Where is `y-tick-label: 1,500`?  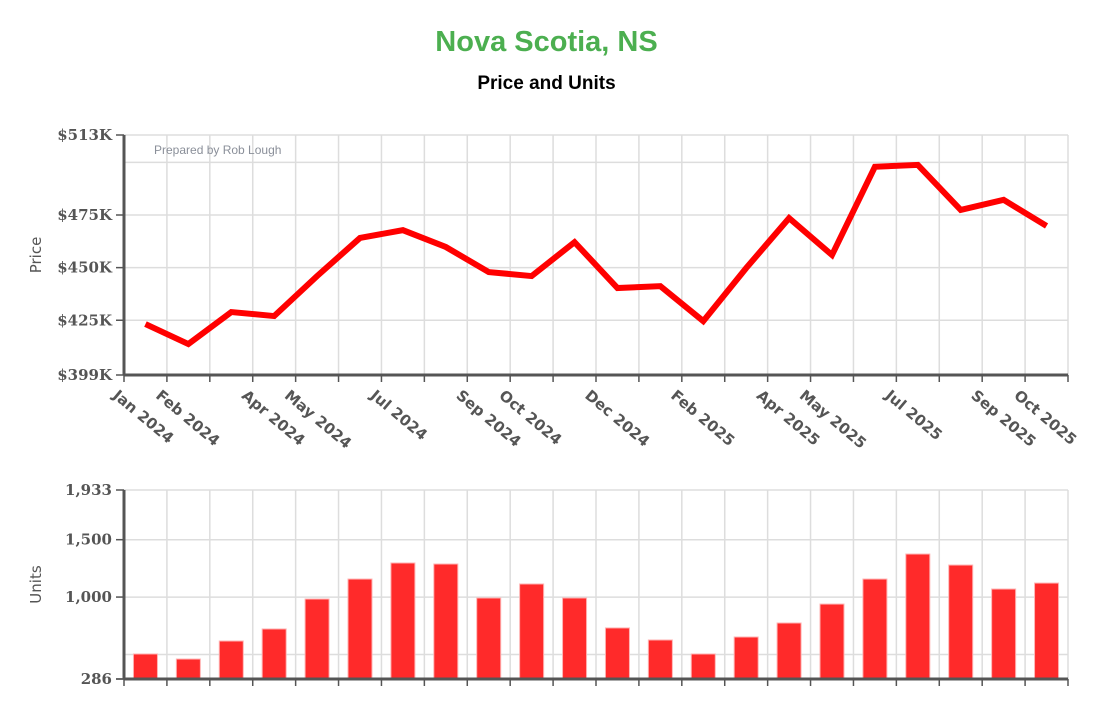 y-tick-label: 1,500 is located at coordinates (88, 540).